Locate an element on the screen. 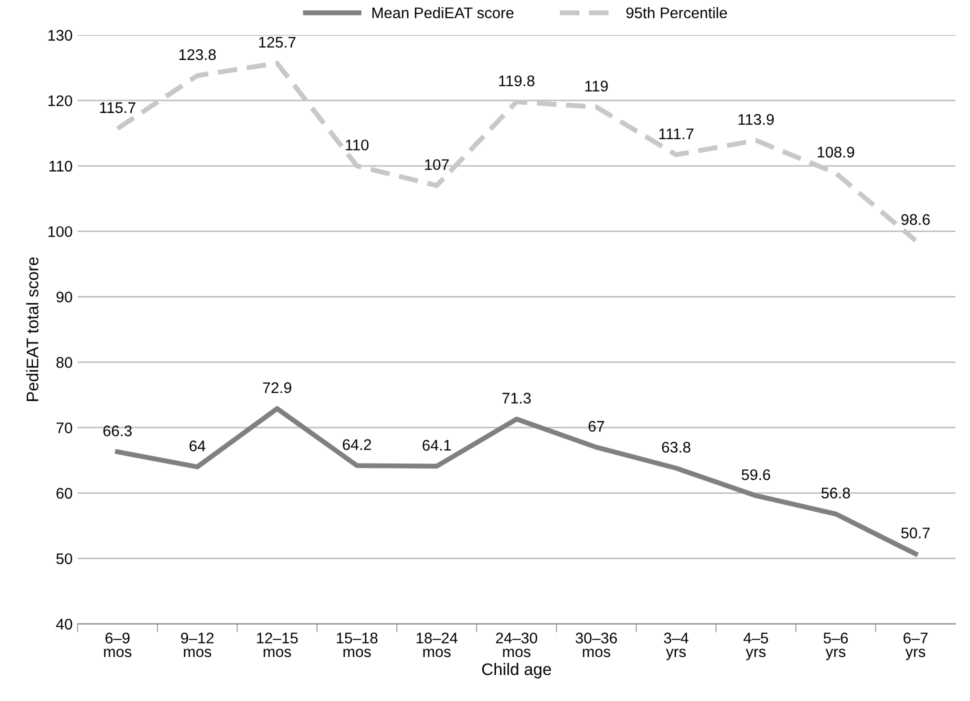 The height and width of the screenshot is (701, 970). data-label: 113.9 is located at coordinates (756, 119).